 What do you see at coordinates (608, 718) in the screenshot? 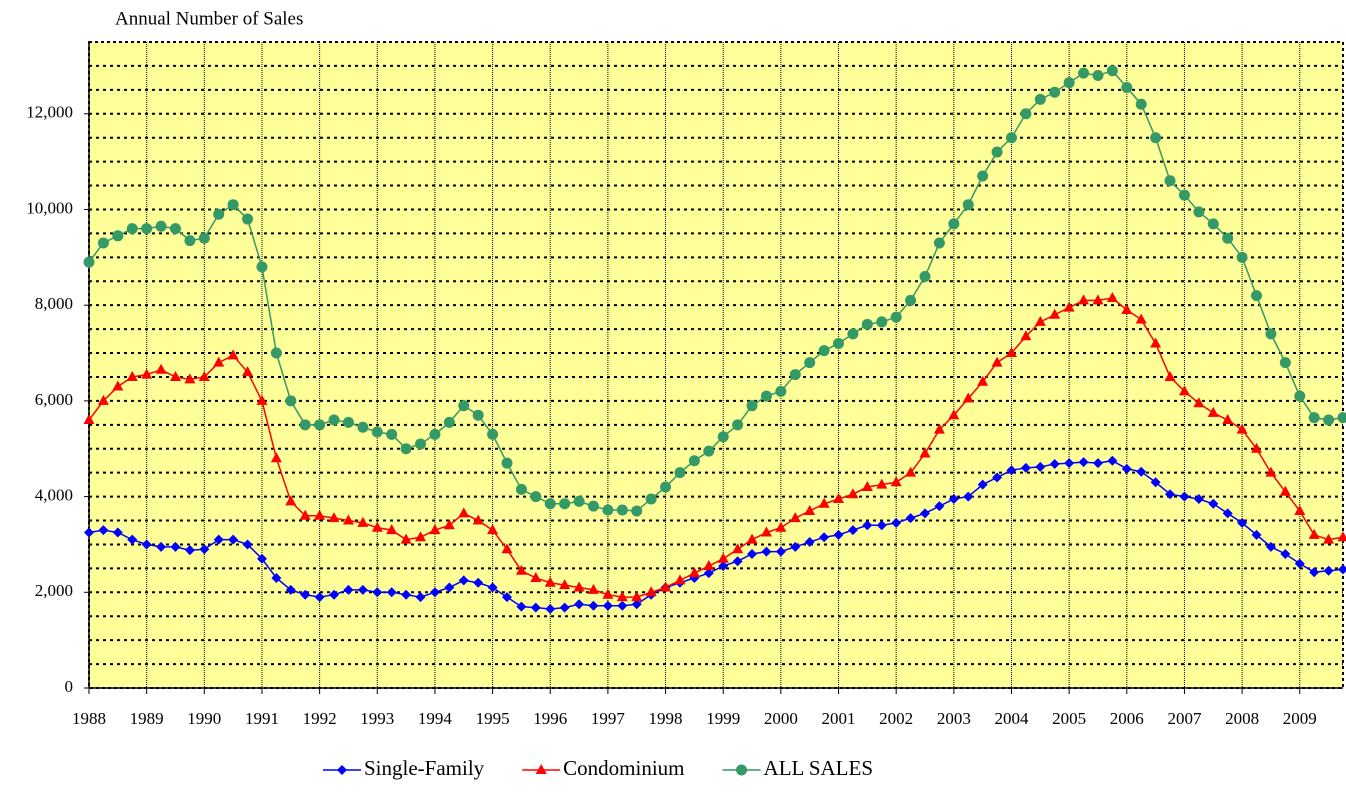
I see `x-tick-label: 1997` at bounding box center [608, 718].